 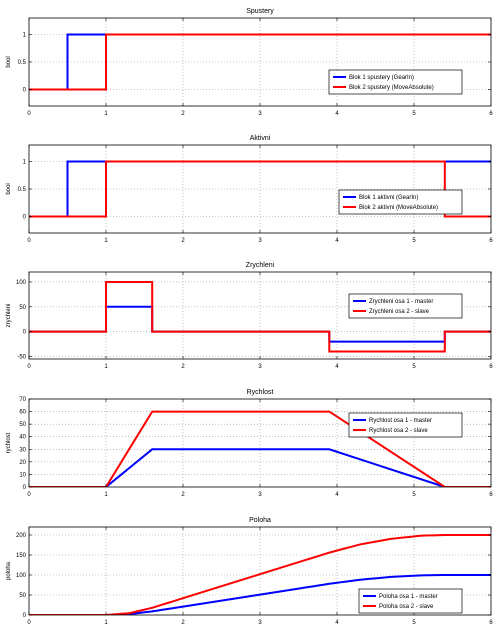 I want to click on y-axis-label: zrychleni, so click(x=9, y=316).